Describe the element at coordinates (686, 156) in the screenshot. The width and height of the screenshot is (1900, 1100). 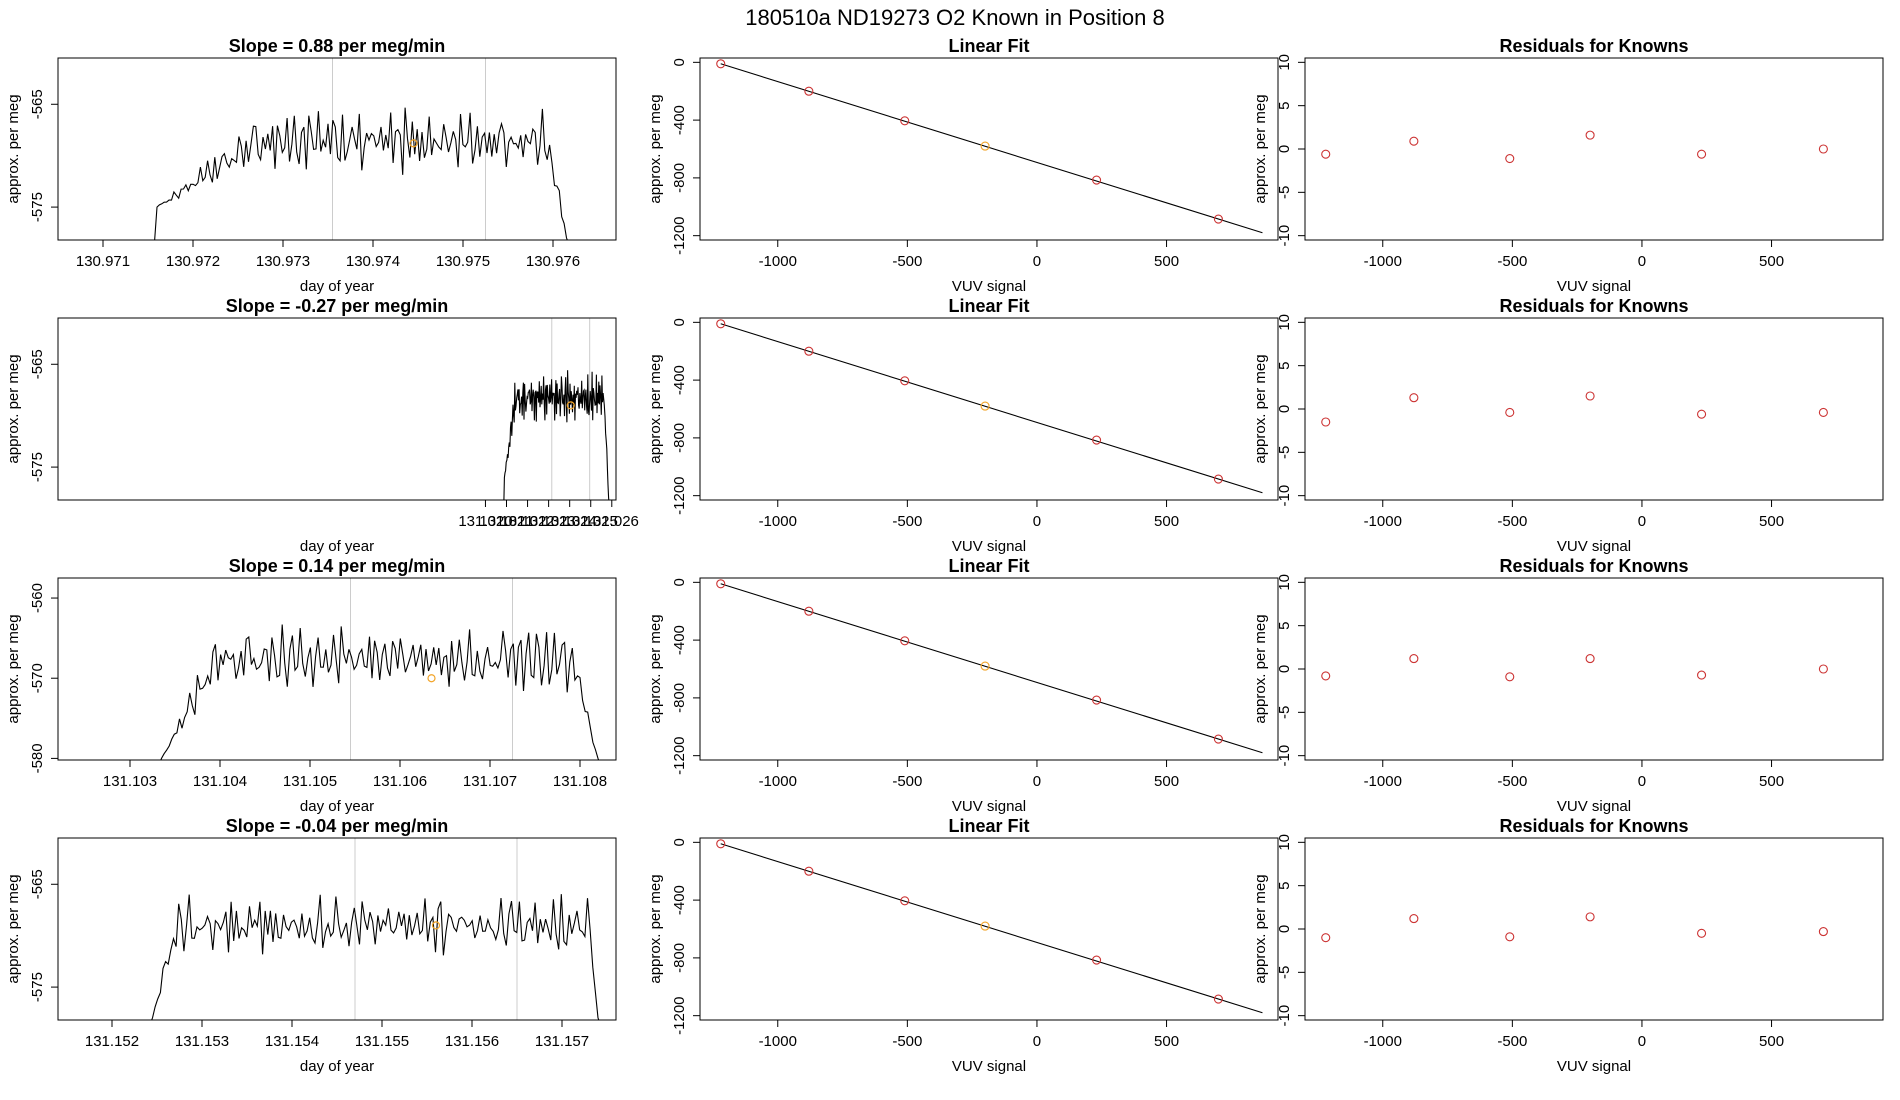
I see `y-axis: 0 -400 -800 -1200` at that location.